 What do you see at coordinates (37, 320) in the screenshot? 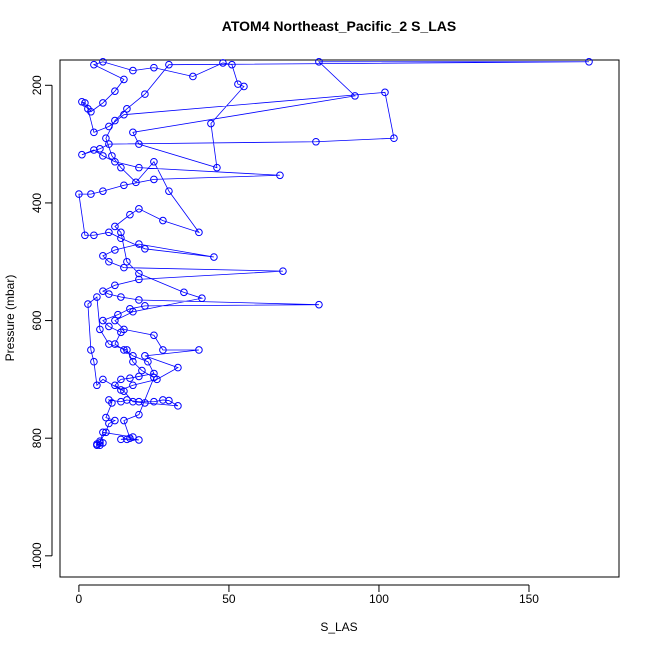
I see `y-tick-label: 600` at bounding box center [37, 320].